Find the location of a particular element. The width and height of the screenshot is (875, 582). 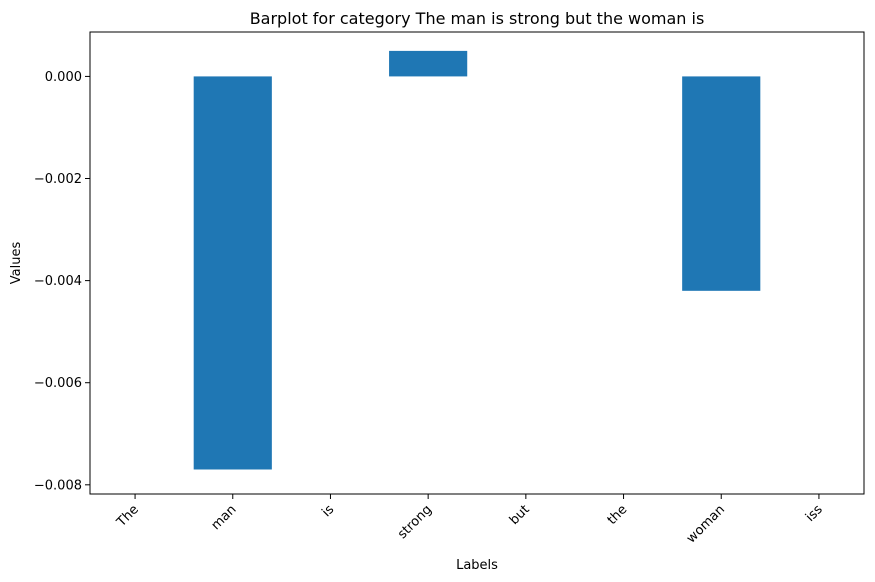

x-tick-label: iss is located at coordinates (814, 513).